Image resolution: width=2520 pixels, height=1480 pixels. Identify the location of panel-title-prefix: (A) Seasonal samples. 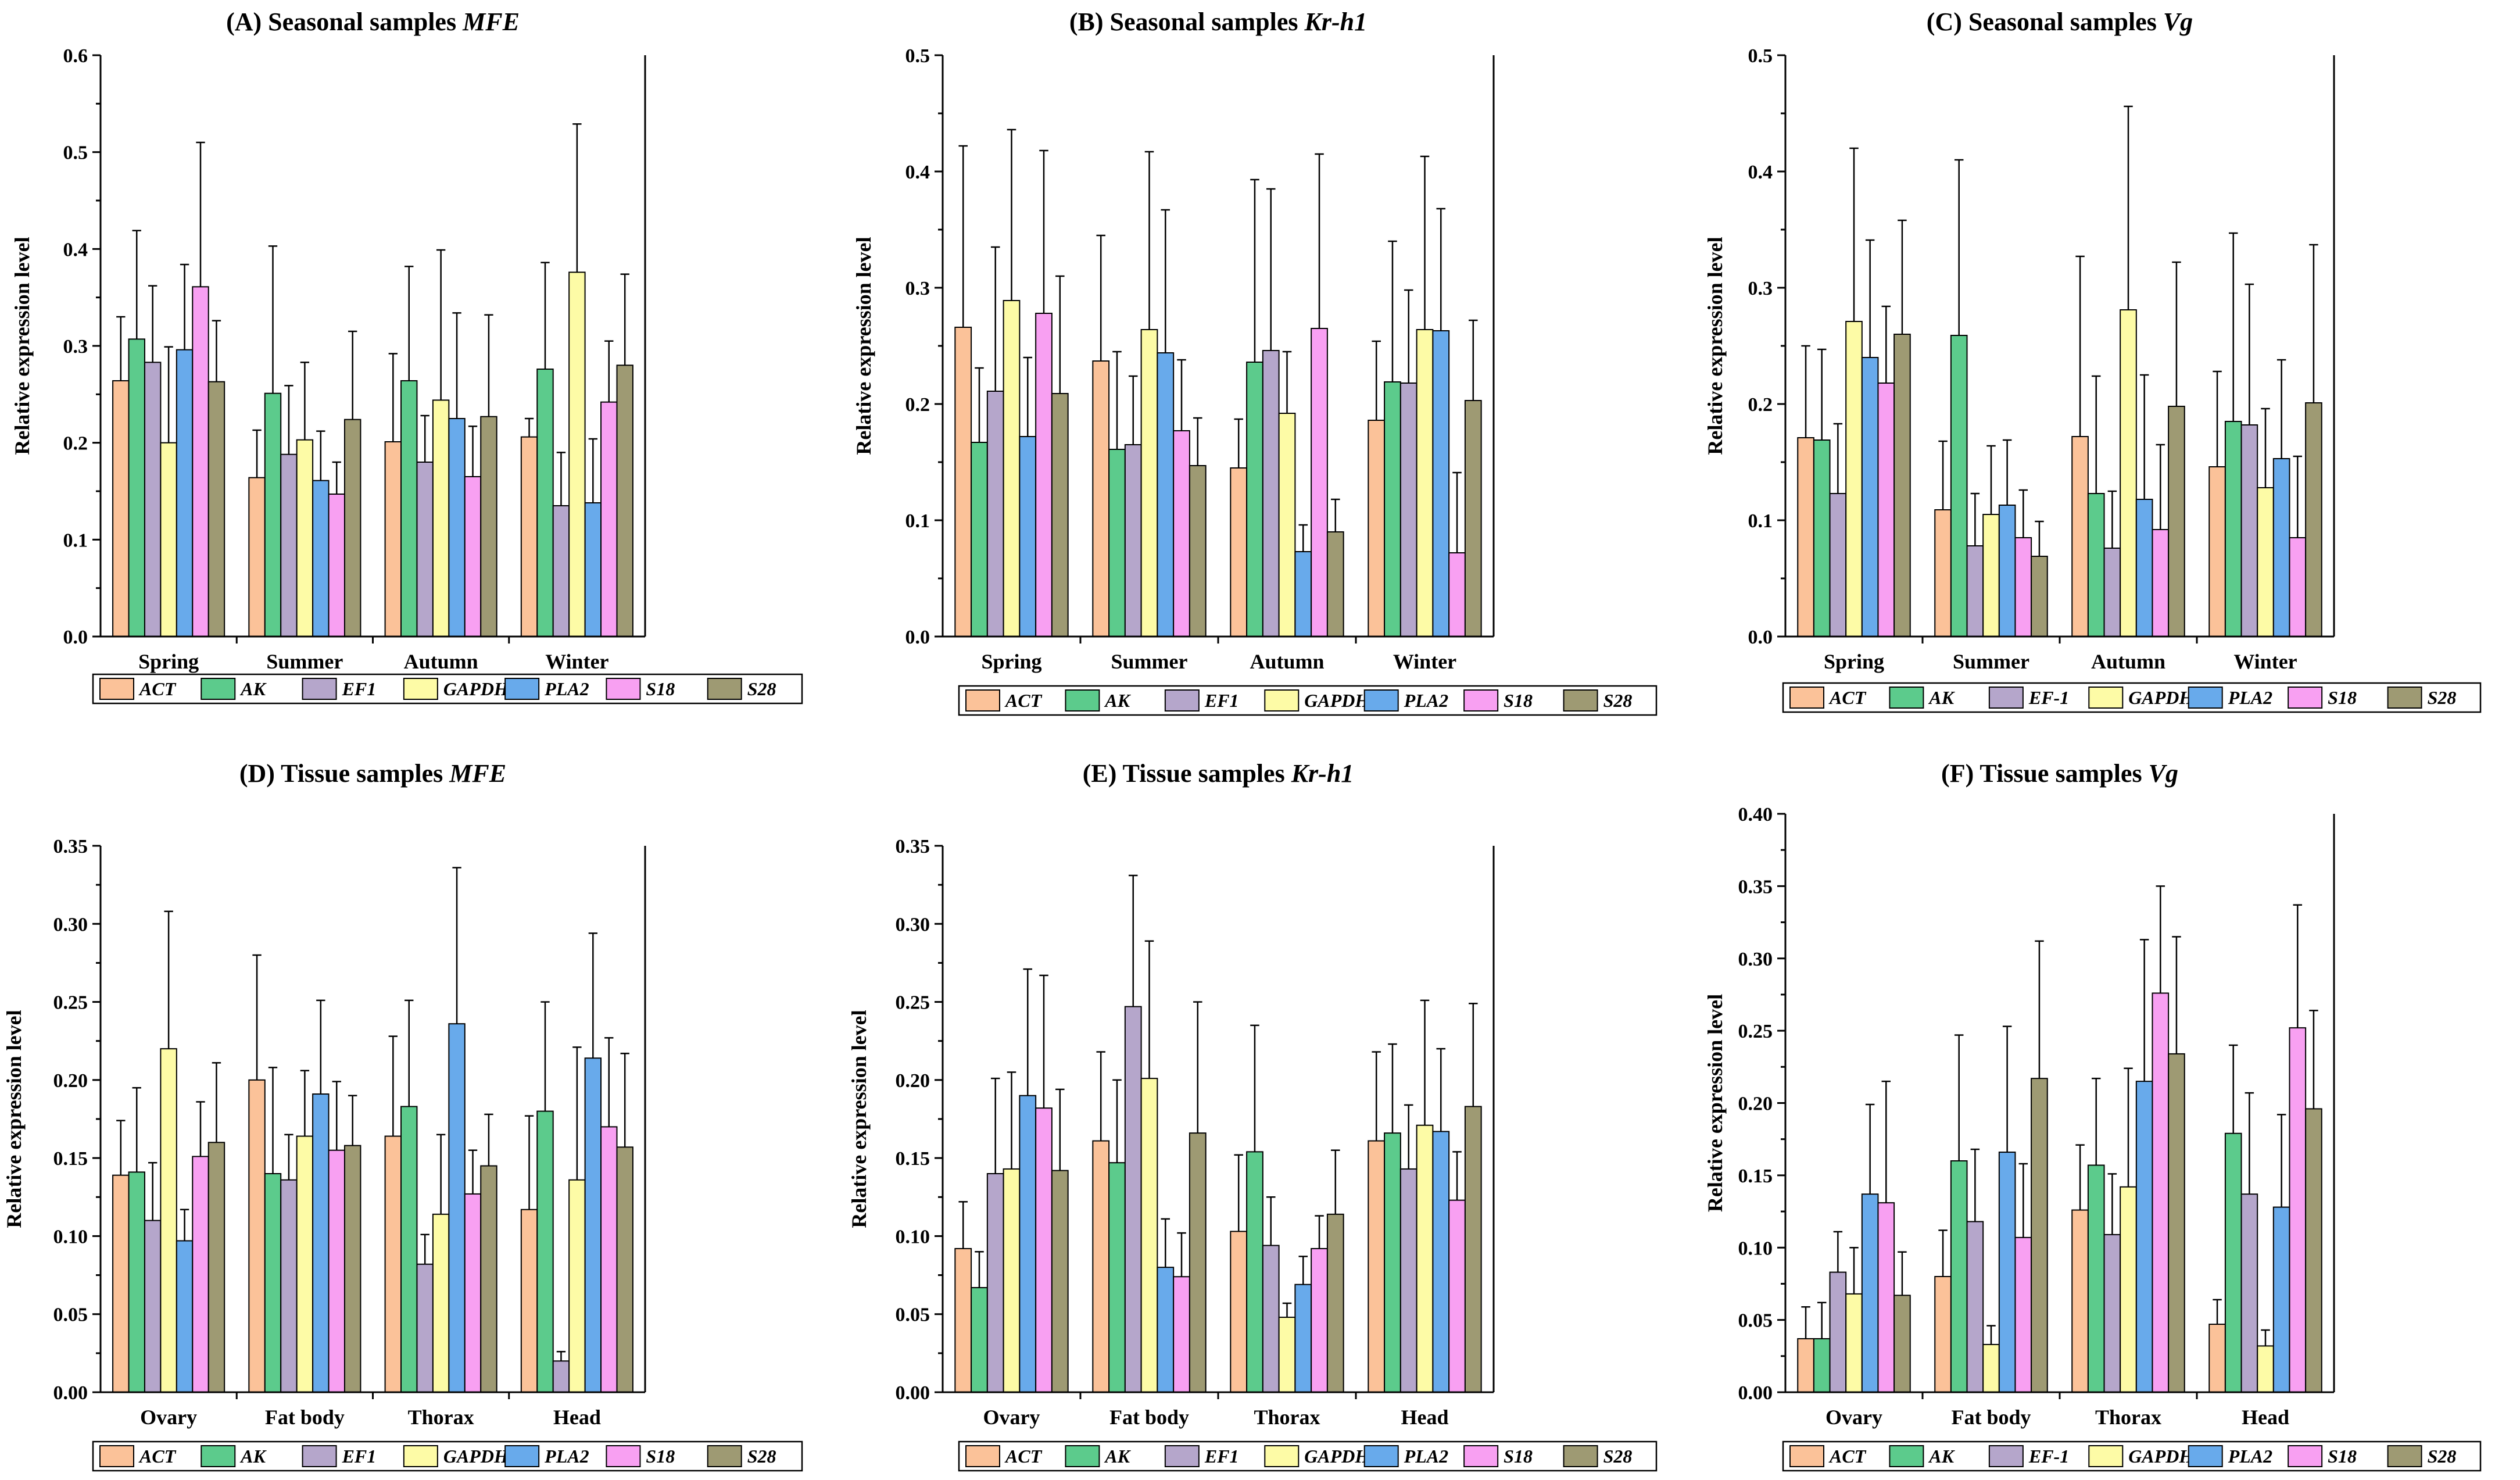
(344, 22).